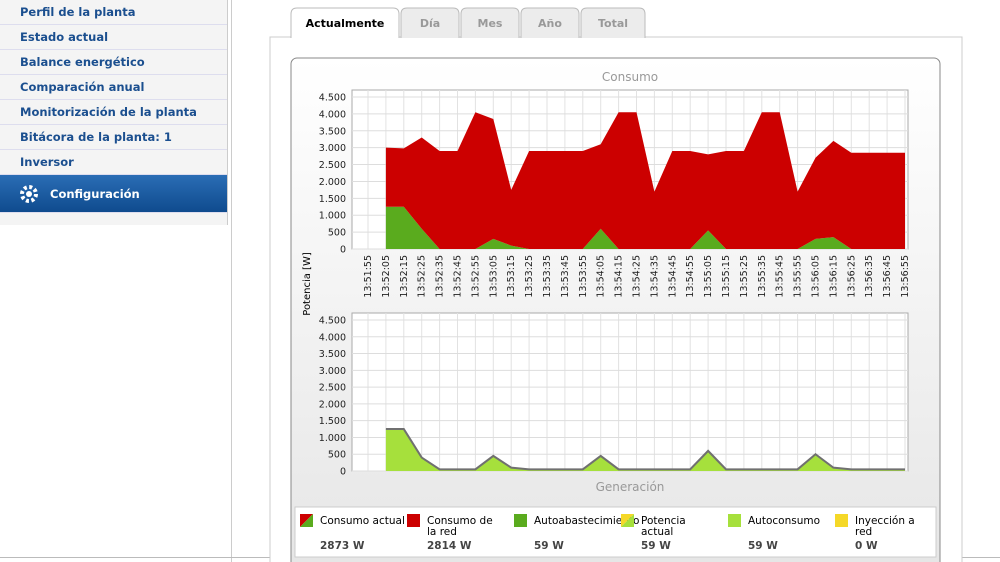  I want to click on legend-label: Consumo actual, so click(362, 521).